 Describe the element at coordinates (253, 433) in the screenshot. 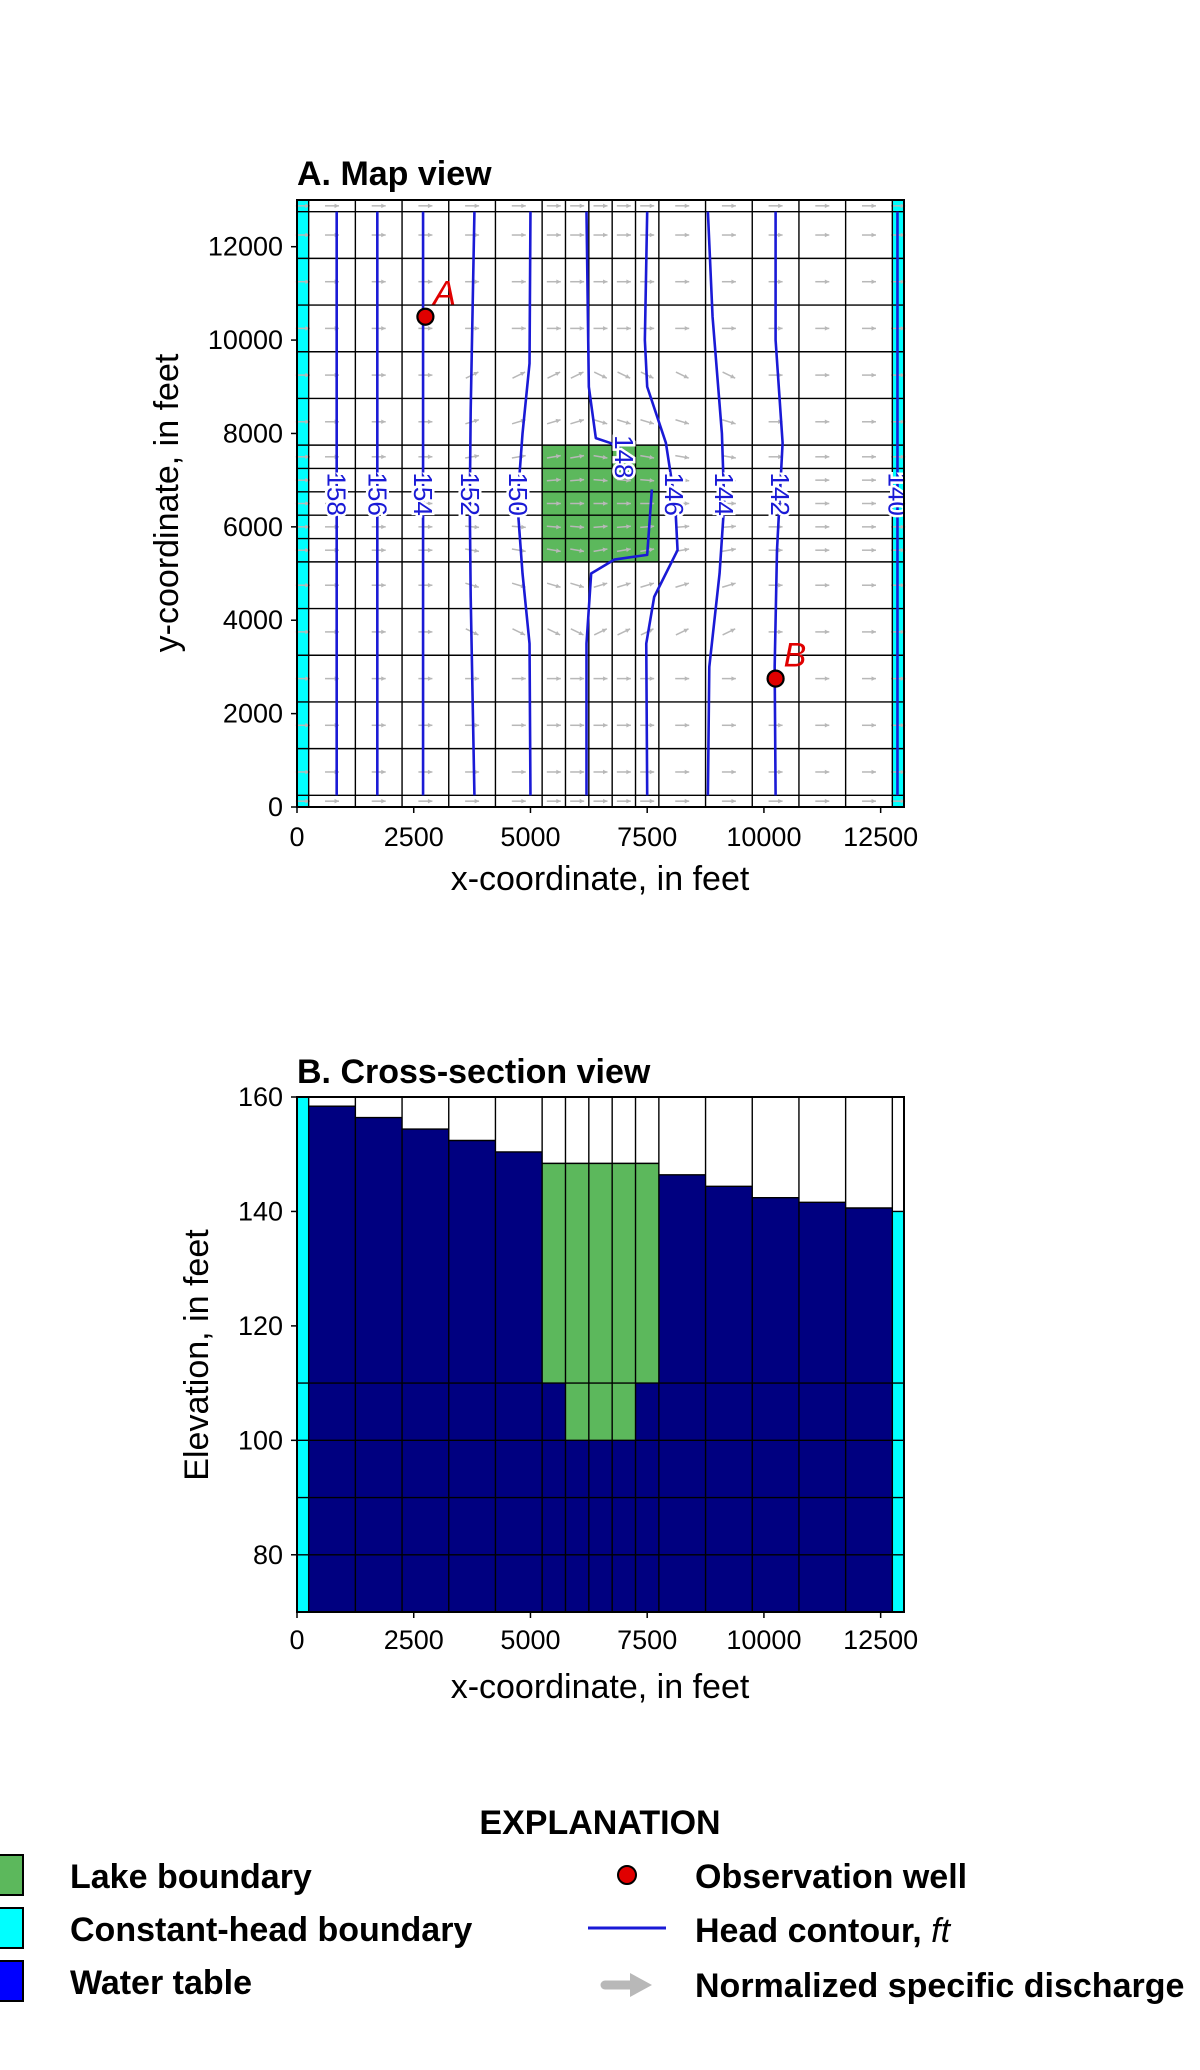

I see `y-tick-label: 8000` at that location.